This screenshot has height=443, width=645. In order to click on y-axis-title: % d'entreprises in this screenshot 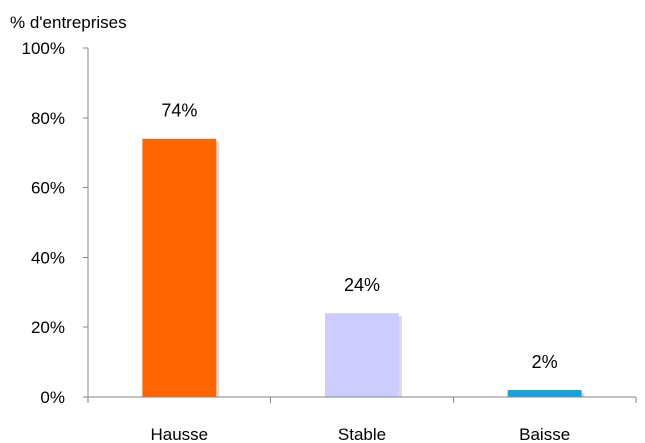, I will do `click(68, 22)`.